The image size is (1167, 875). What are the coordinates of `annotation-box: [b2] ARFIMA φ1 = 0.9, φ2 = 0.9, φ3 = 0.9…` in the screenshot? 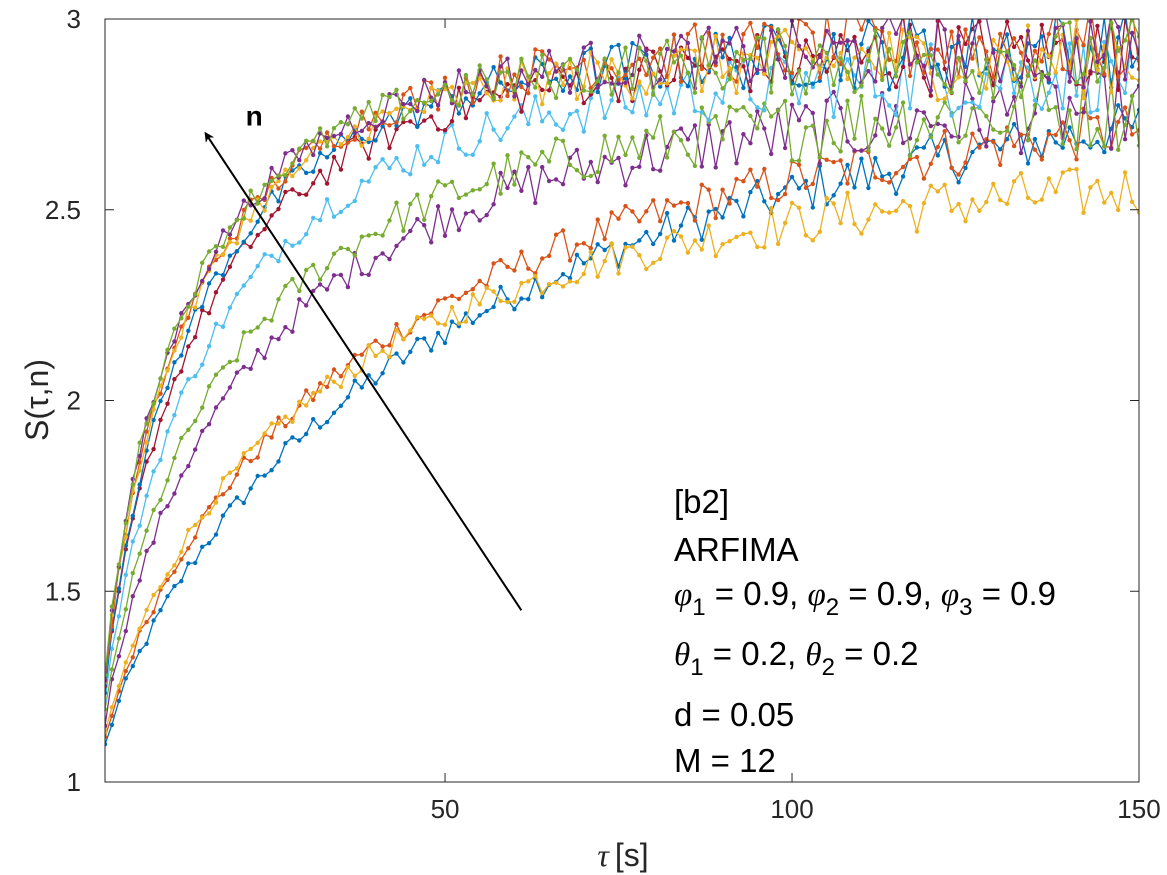 It's located at (865, 631).